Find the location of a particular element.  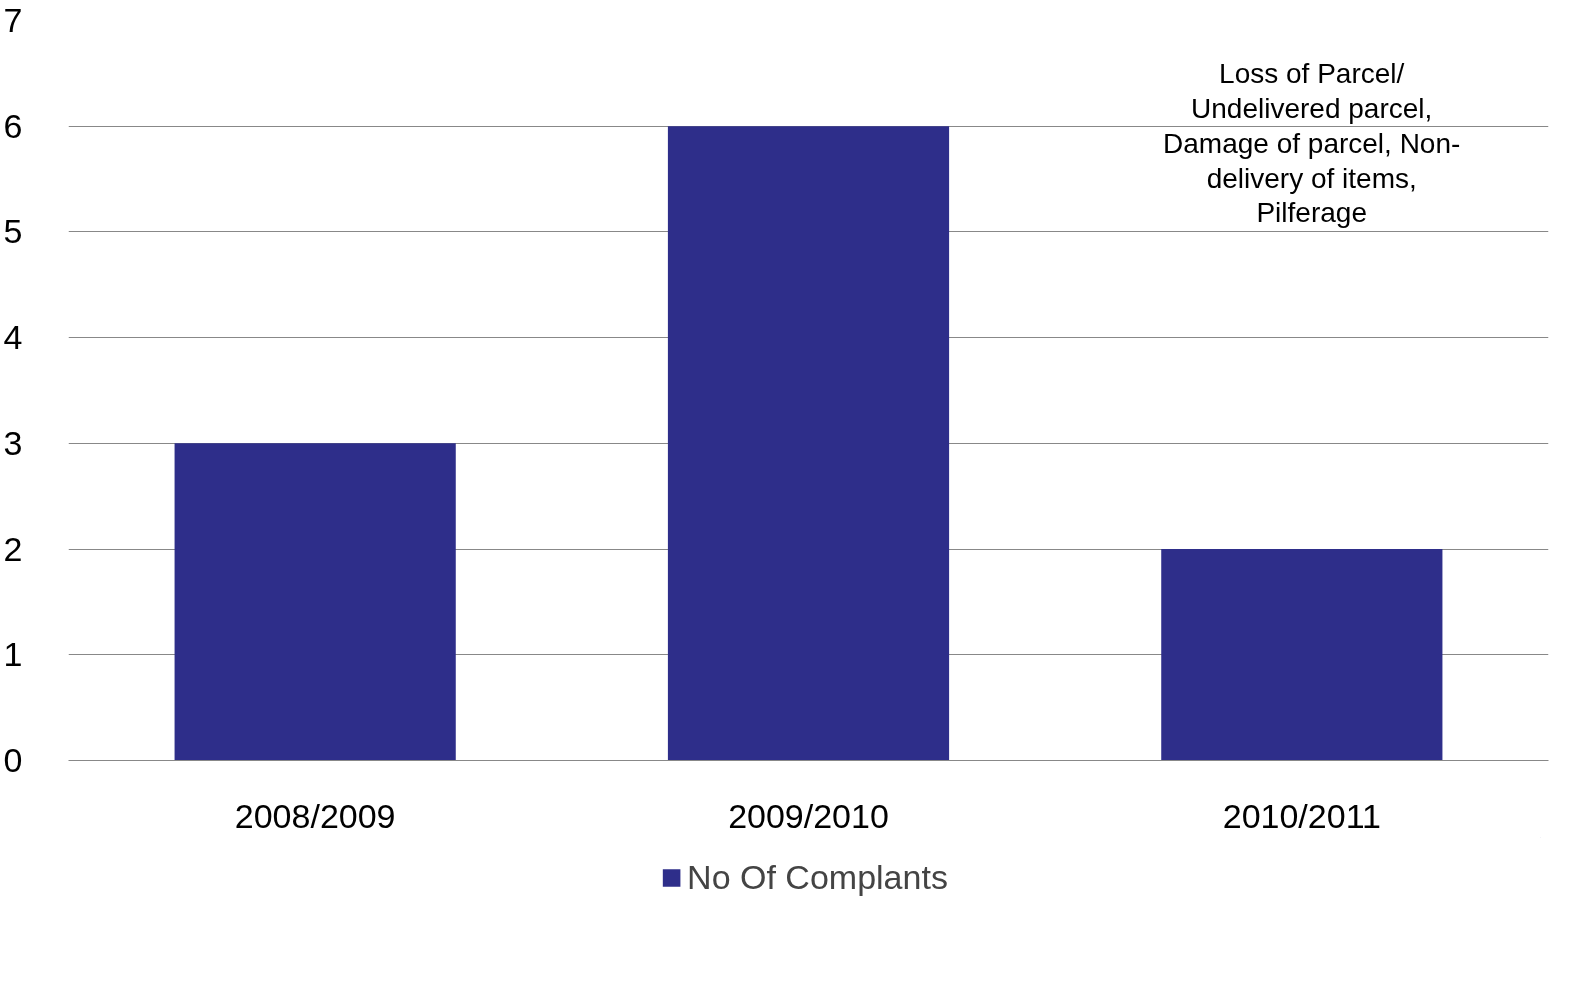

legend-label: No Of Complants is located at coordinates (817, 877).